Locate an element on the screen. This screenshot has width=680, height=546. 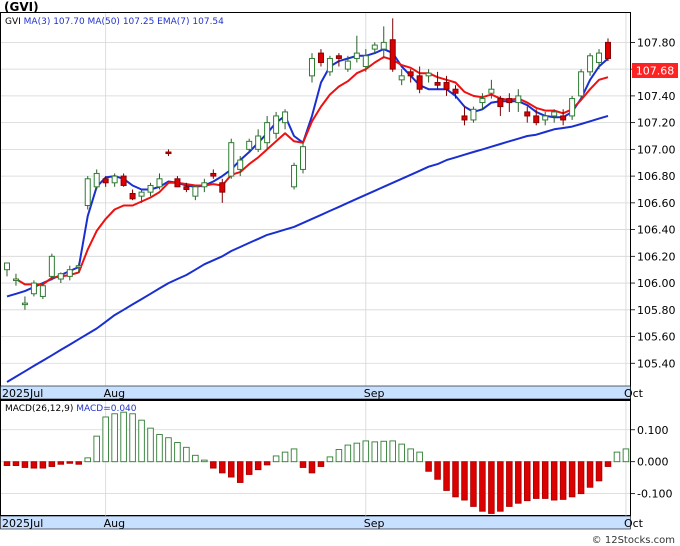
legend-item: 107.70 is located at coordinates (67, 22).